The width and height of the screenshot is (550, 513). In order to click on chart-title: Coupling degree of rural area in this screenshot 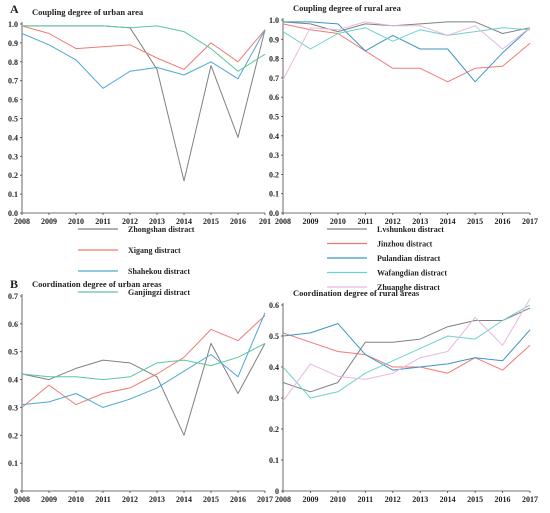, I will do `click(347, 8)`.